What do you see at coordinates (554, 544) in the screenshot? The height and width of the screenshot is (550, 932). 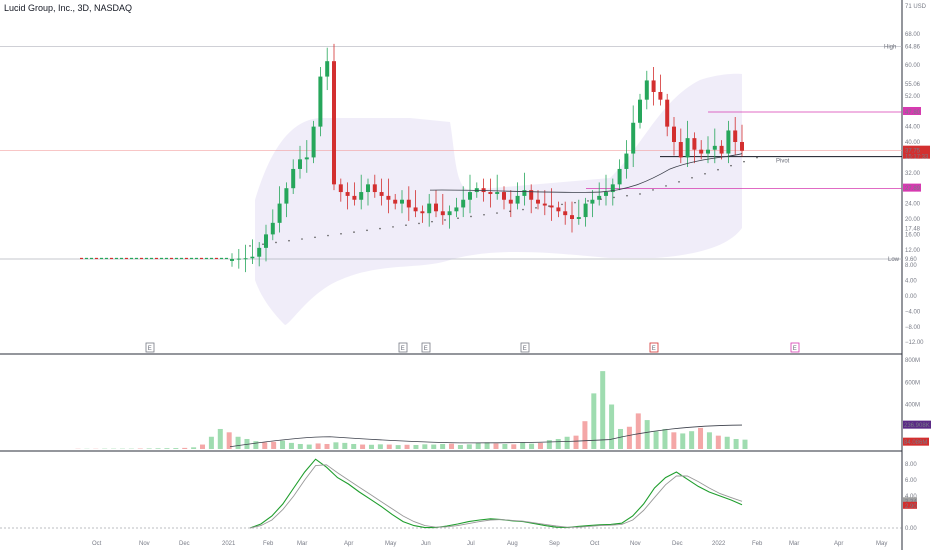 I see `x-tick-11: Sep` at bounding box center [554, 544].